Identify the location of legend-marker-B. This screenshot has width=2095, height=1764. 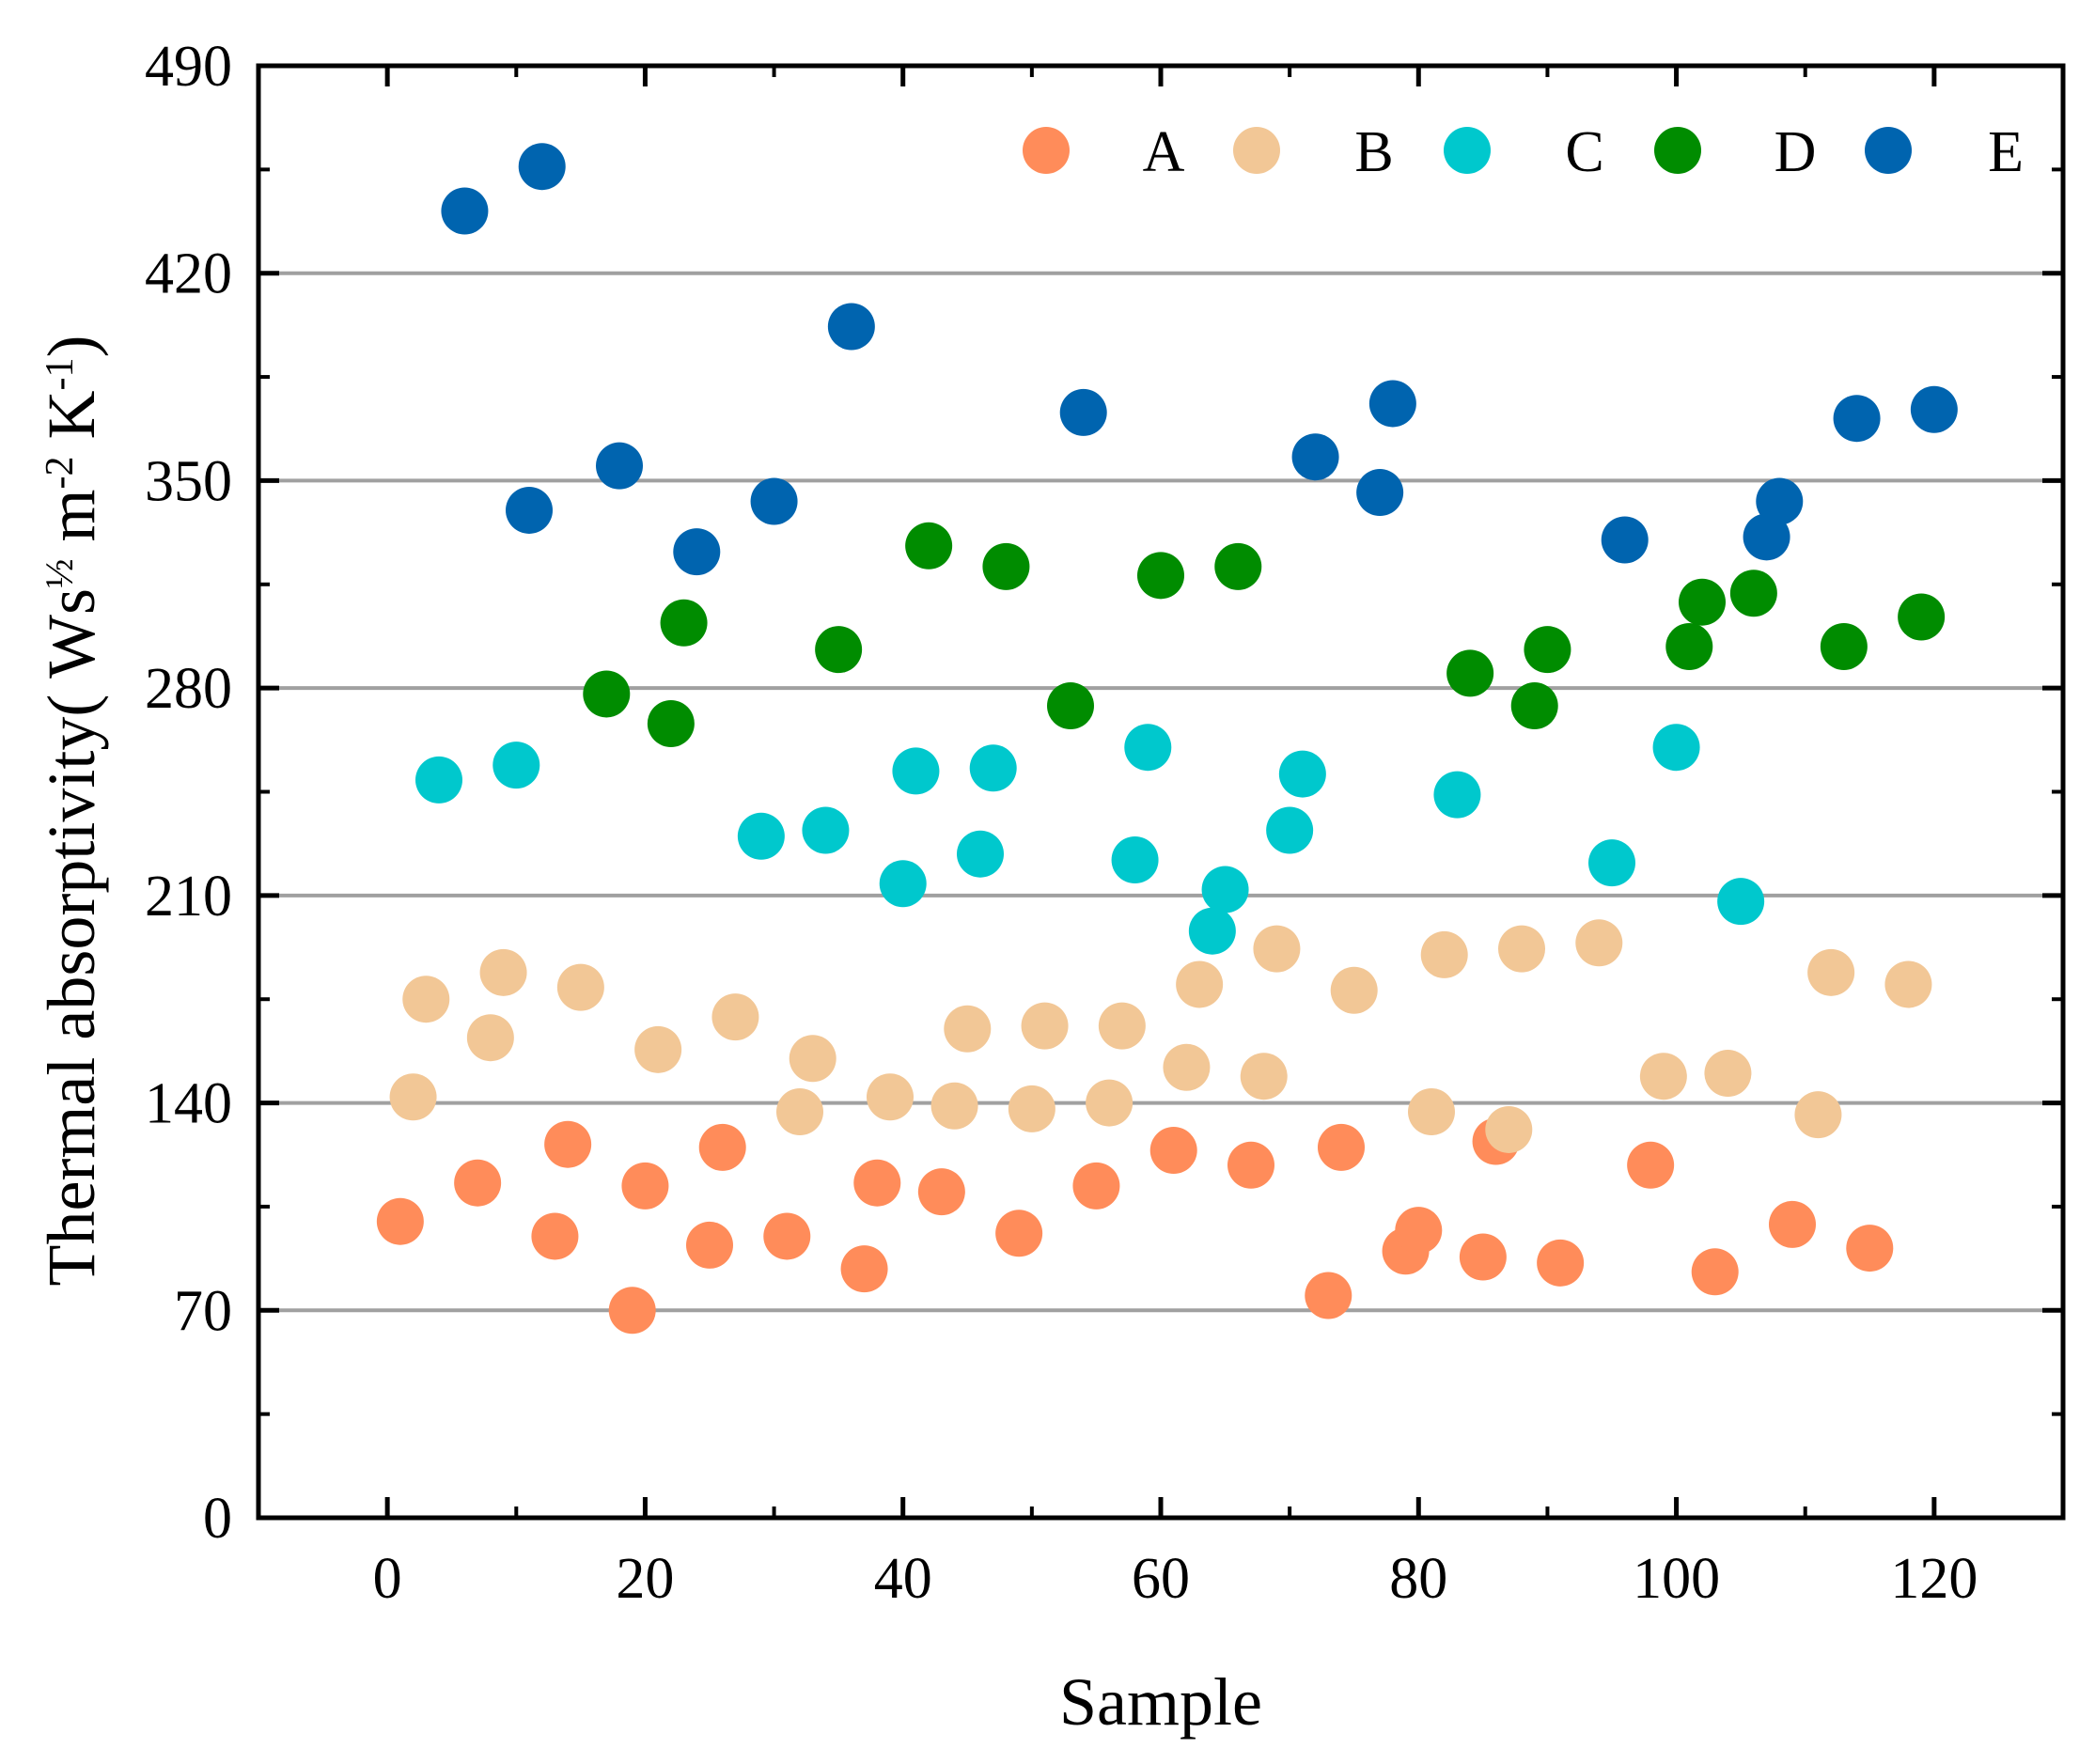
(1256, 151).